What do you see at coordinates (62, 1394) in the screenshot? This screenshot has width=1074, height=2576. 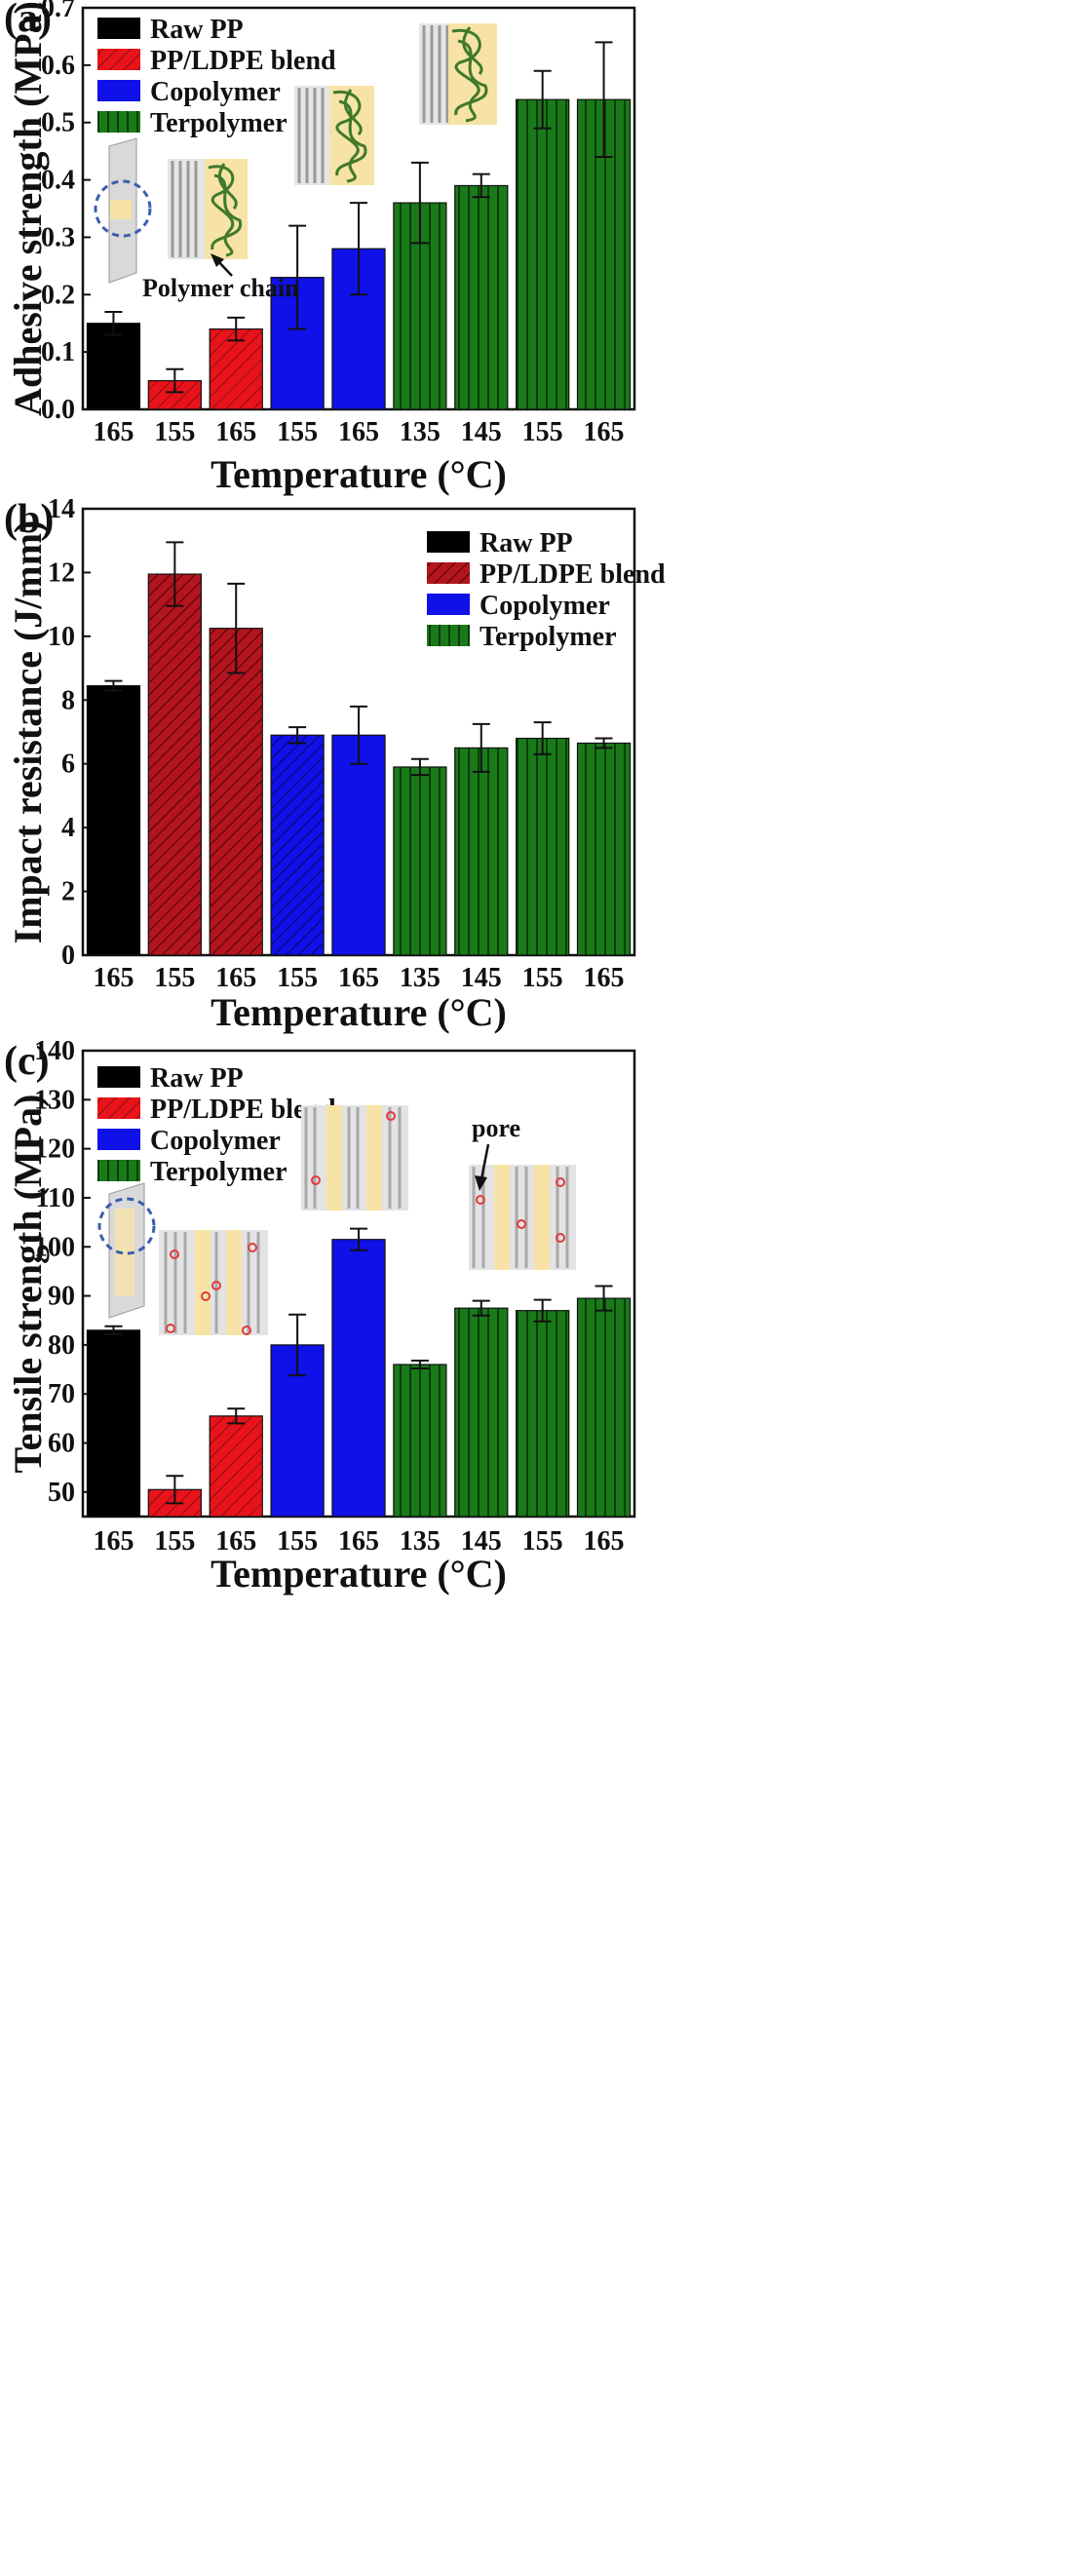 I see `y-tick-label: 70` at bounding box center [62, 1394].